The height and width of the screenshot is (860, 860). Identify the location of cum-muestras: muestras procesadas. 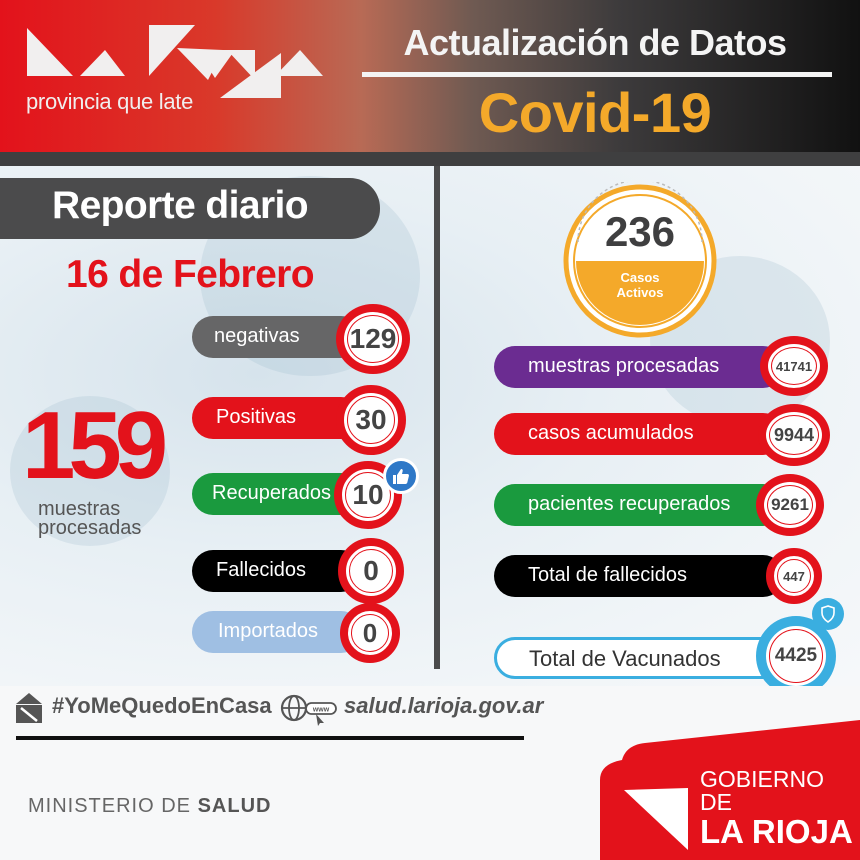
(639, 367).